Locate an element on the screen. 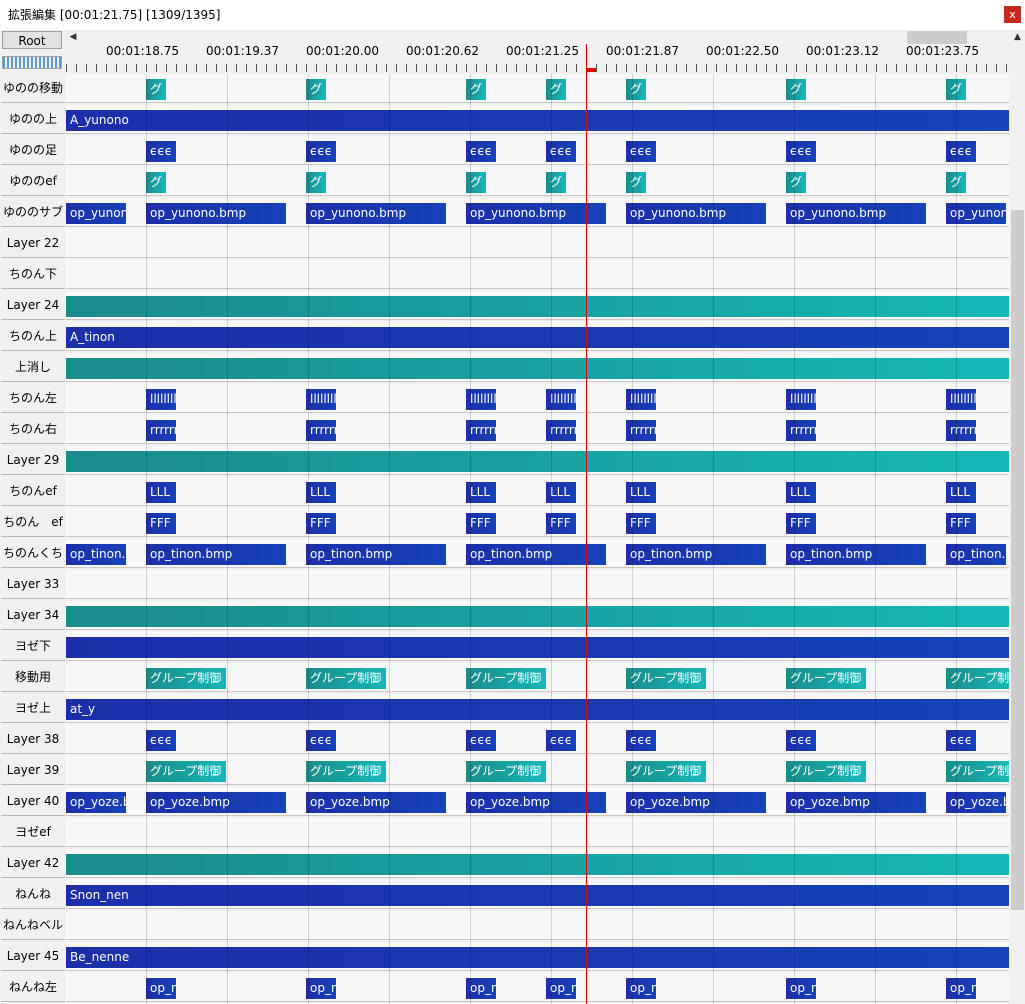  layer-label: ヨゼ下 is located at coordinates (33, 646).